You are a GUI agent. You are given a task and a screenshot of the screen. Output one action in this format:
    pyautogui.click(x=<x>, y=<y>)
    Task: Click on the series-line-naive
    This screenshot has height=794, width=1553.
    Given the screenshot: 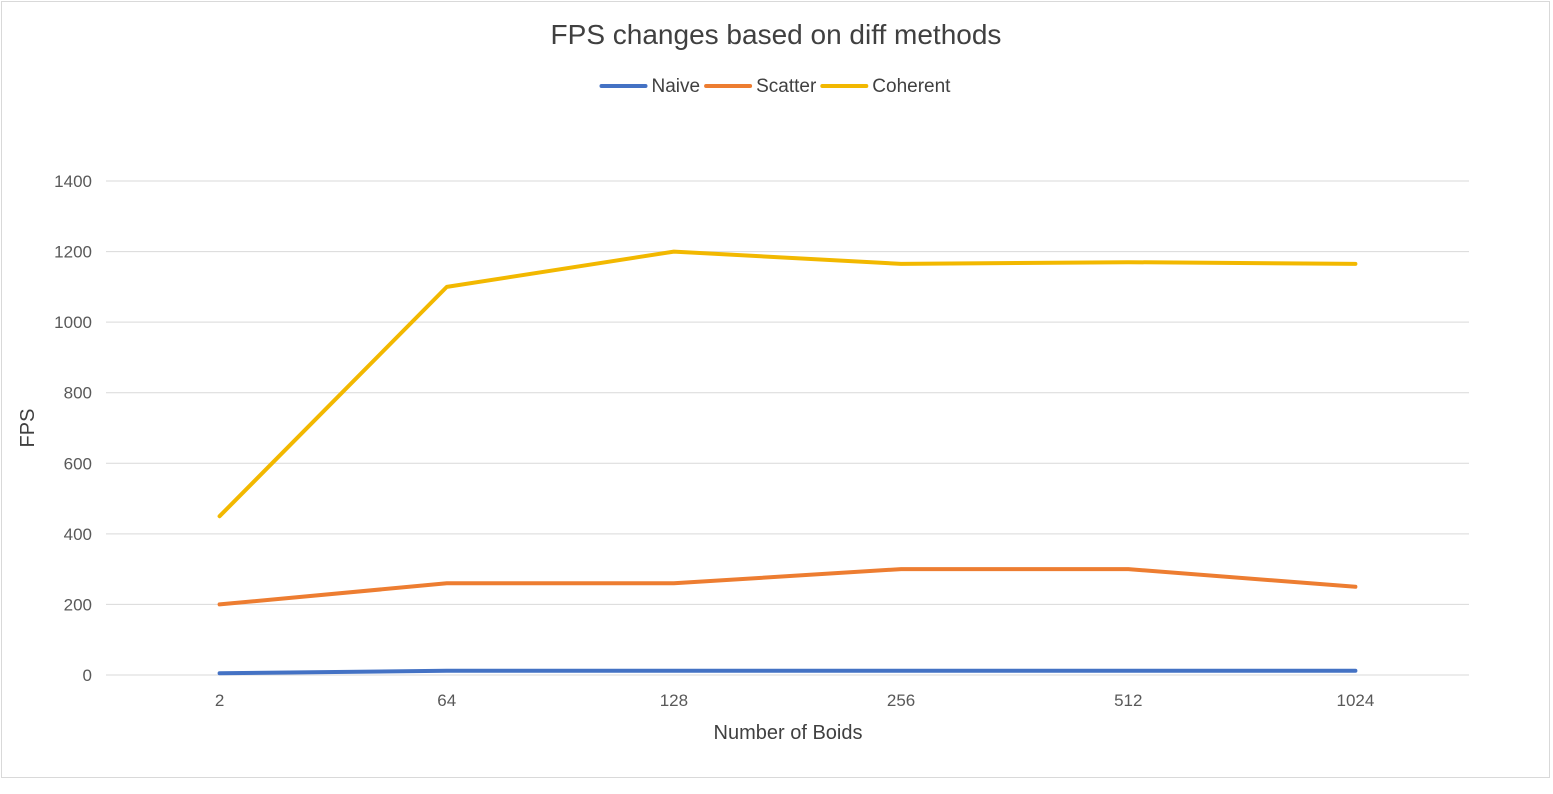 What is the action you would take?
    pyautogui.click(x=787, y=672)
    